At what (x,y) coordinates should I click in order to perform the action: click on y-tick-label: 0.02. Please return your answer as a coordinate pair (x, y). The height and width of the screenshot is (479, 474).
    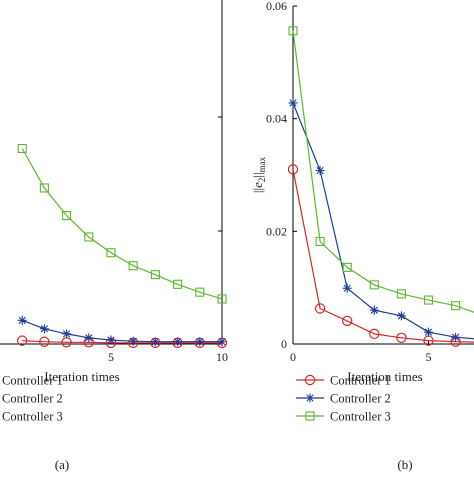
    Looking at the image, I should click on (276, 231).